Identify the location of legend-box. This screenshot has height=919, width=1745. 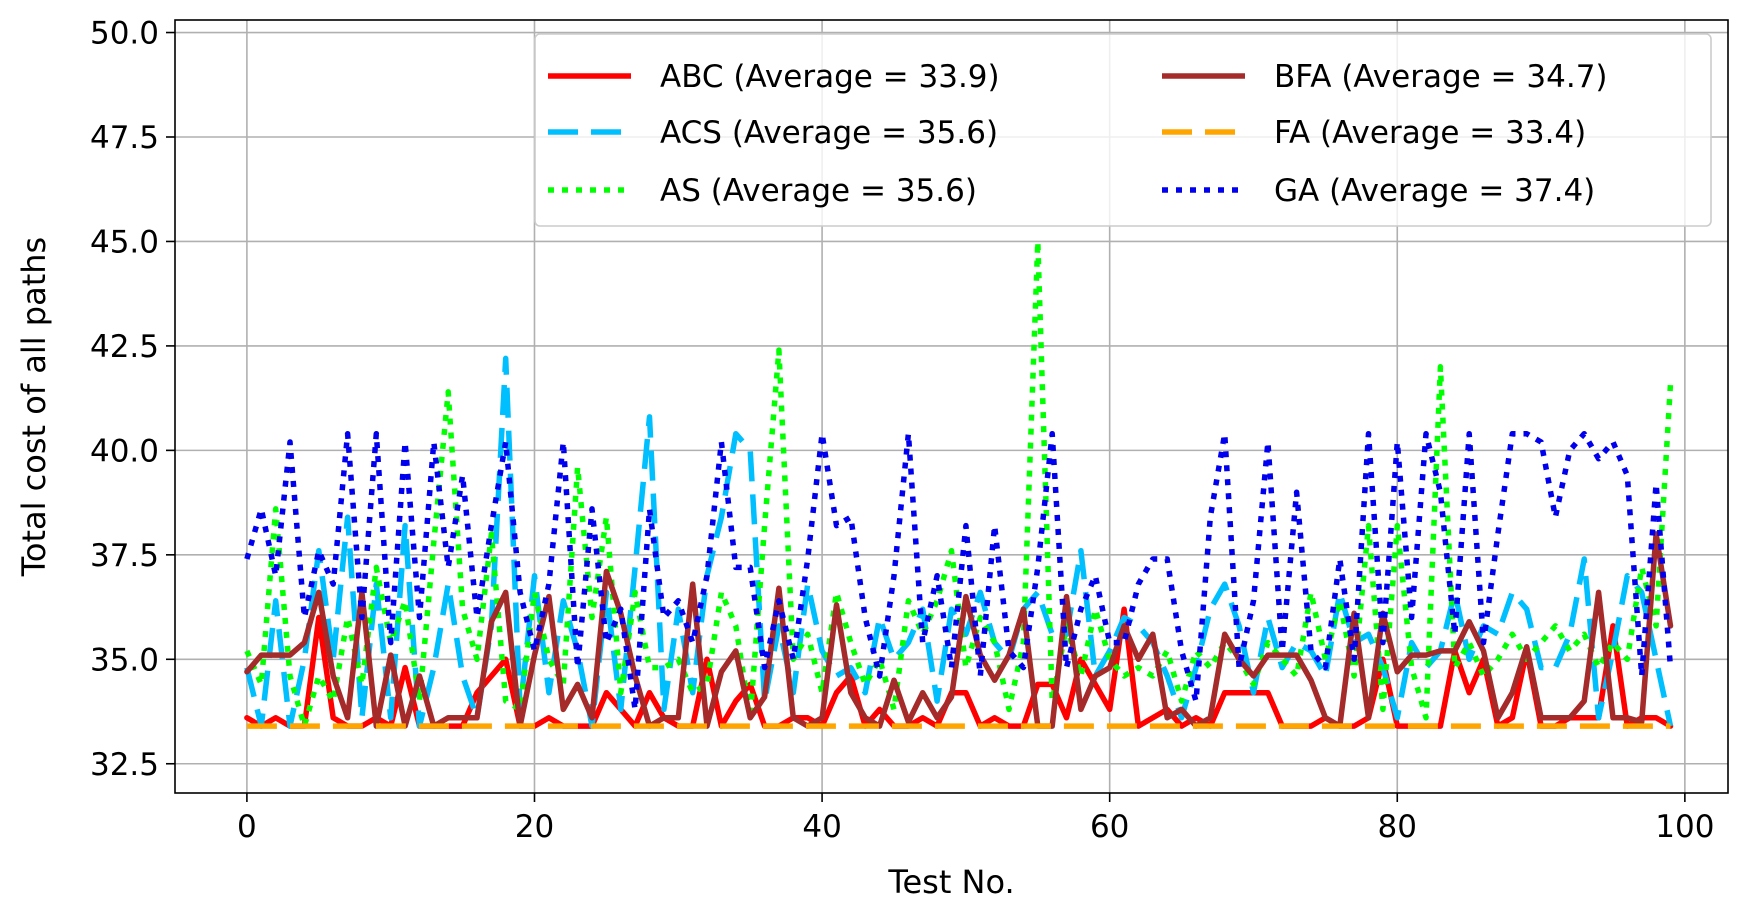
(1123, 130).